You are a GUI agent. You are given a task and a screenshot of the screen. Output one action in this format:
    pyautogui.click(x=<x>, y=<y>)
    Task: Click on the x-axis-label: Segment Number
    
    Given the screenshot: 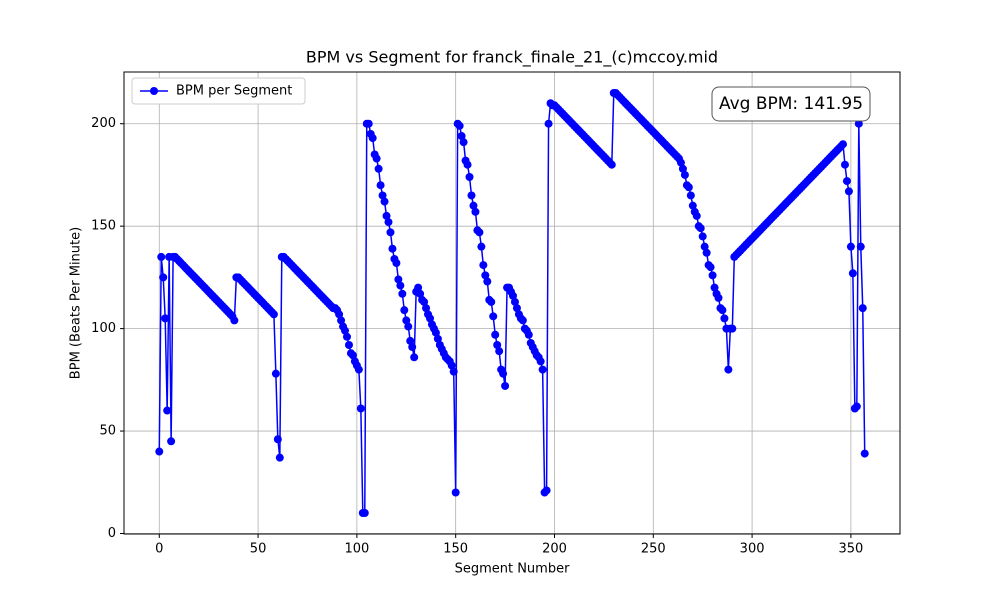 What is the action you would take?
    pyautogui.click(x=513, y=569)
    